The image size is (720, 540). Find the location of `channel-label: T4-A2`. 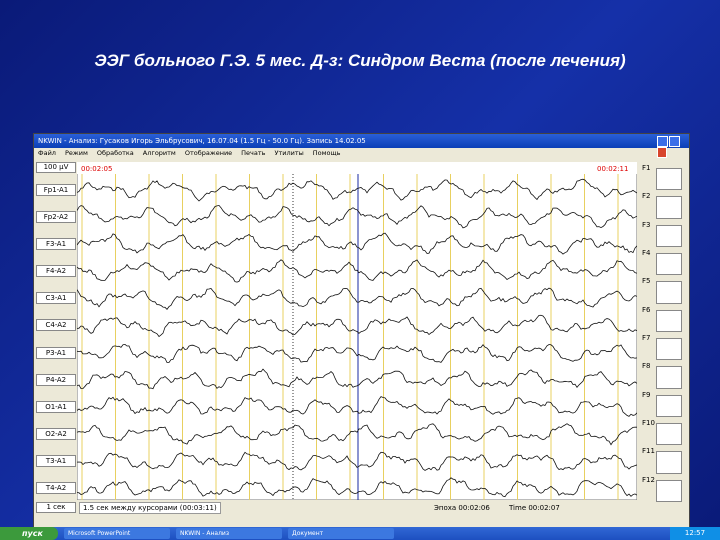

channel-label: T4-A2 is located at coordinates (56, 488).